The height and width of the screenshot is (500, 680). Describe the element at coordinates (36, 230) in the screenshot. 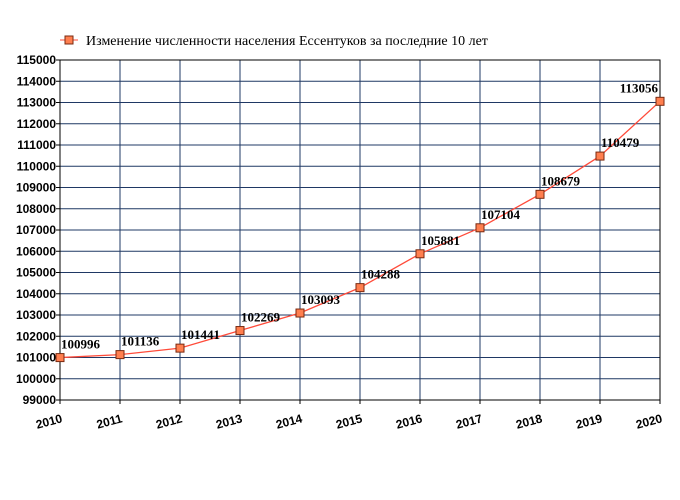

I see `y-tick-label: 107000` at that location.